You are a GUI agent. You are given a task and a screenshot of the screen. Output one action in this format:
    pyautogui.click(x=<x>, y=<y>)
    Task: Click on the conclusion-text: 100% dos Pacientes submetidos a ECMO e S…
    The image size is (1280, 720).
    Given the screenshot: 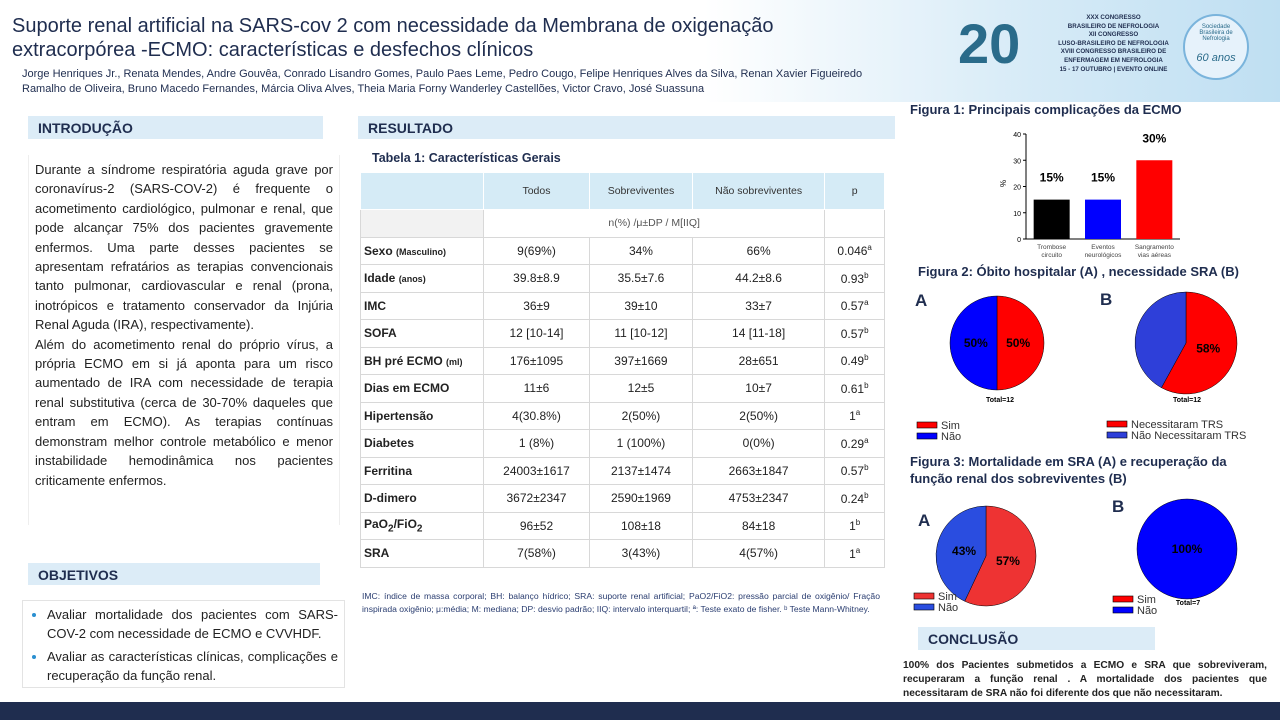 What is the action you would take?
    pyautogui.click(x=1085, y=679)
    